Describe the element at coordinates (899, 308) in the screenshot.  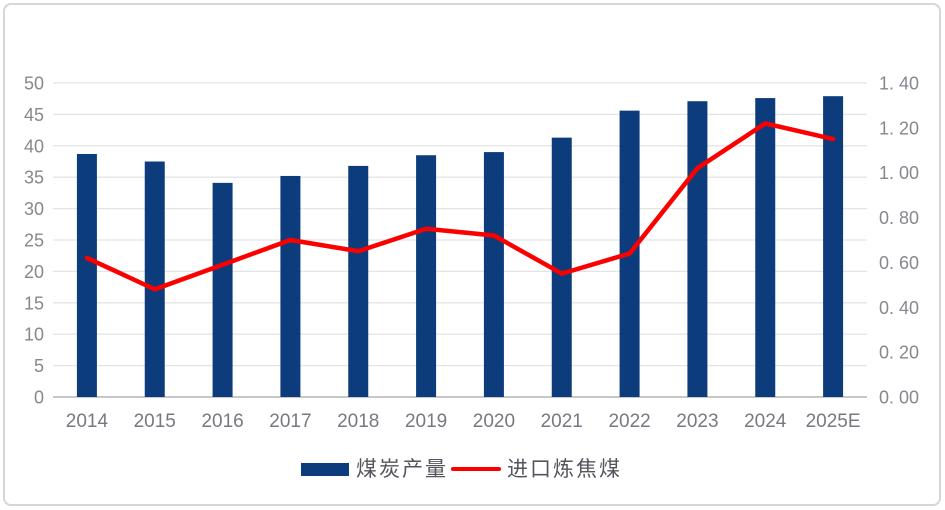
I see `right-tick-label: 0. 40` at that location.